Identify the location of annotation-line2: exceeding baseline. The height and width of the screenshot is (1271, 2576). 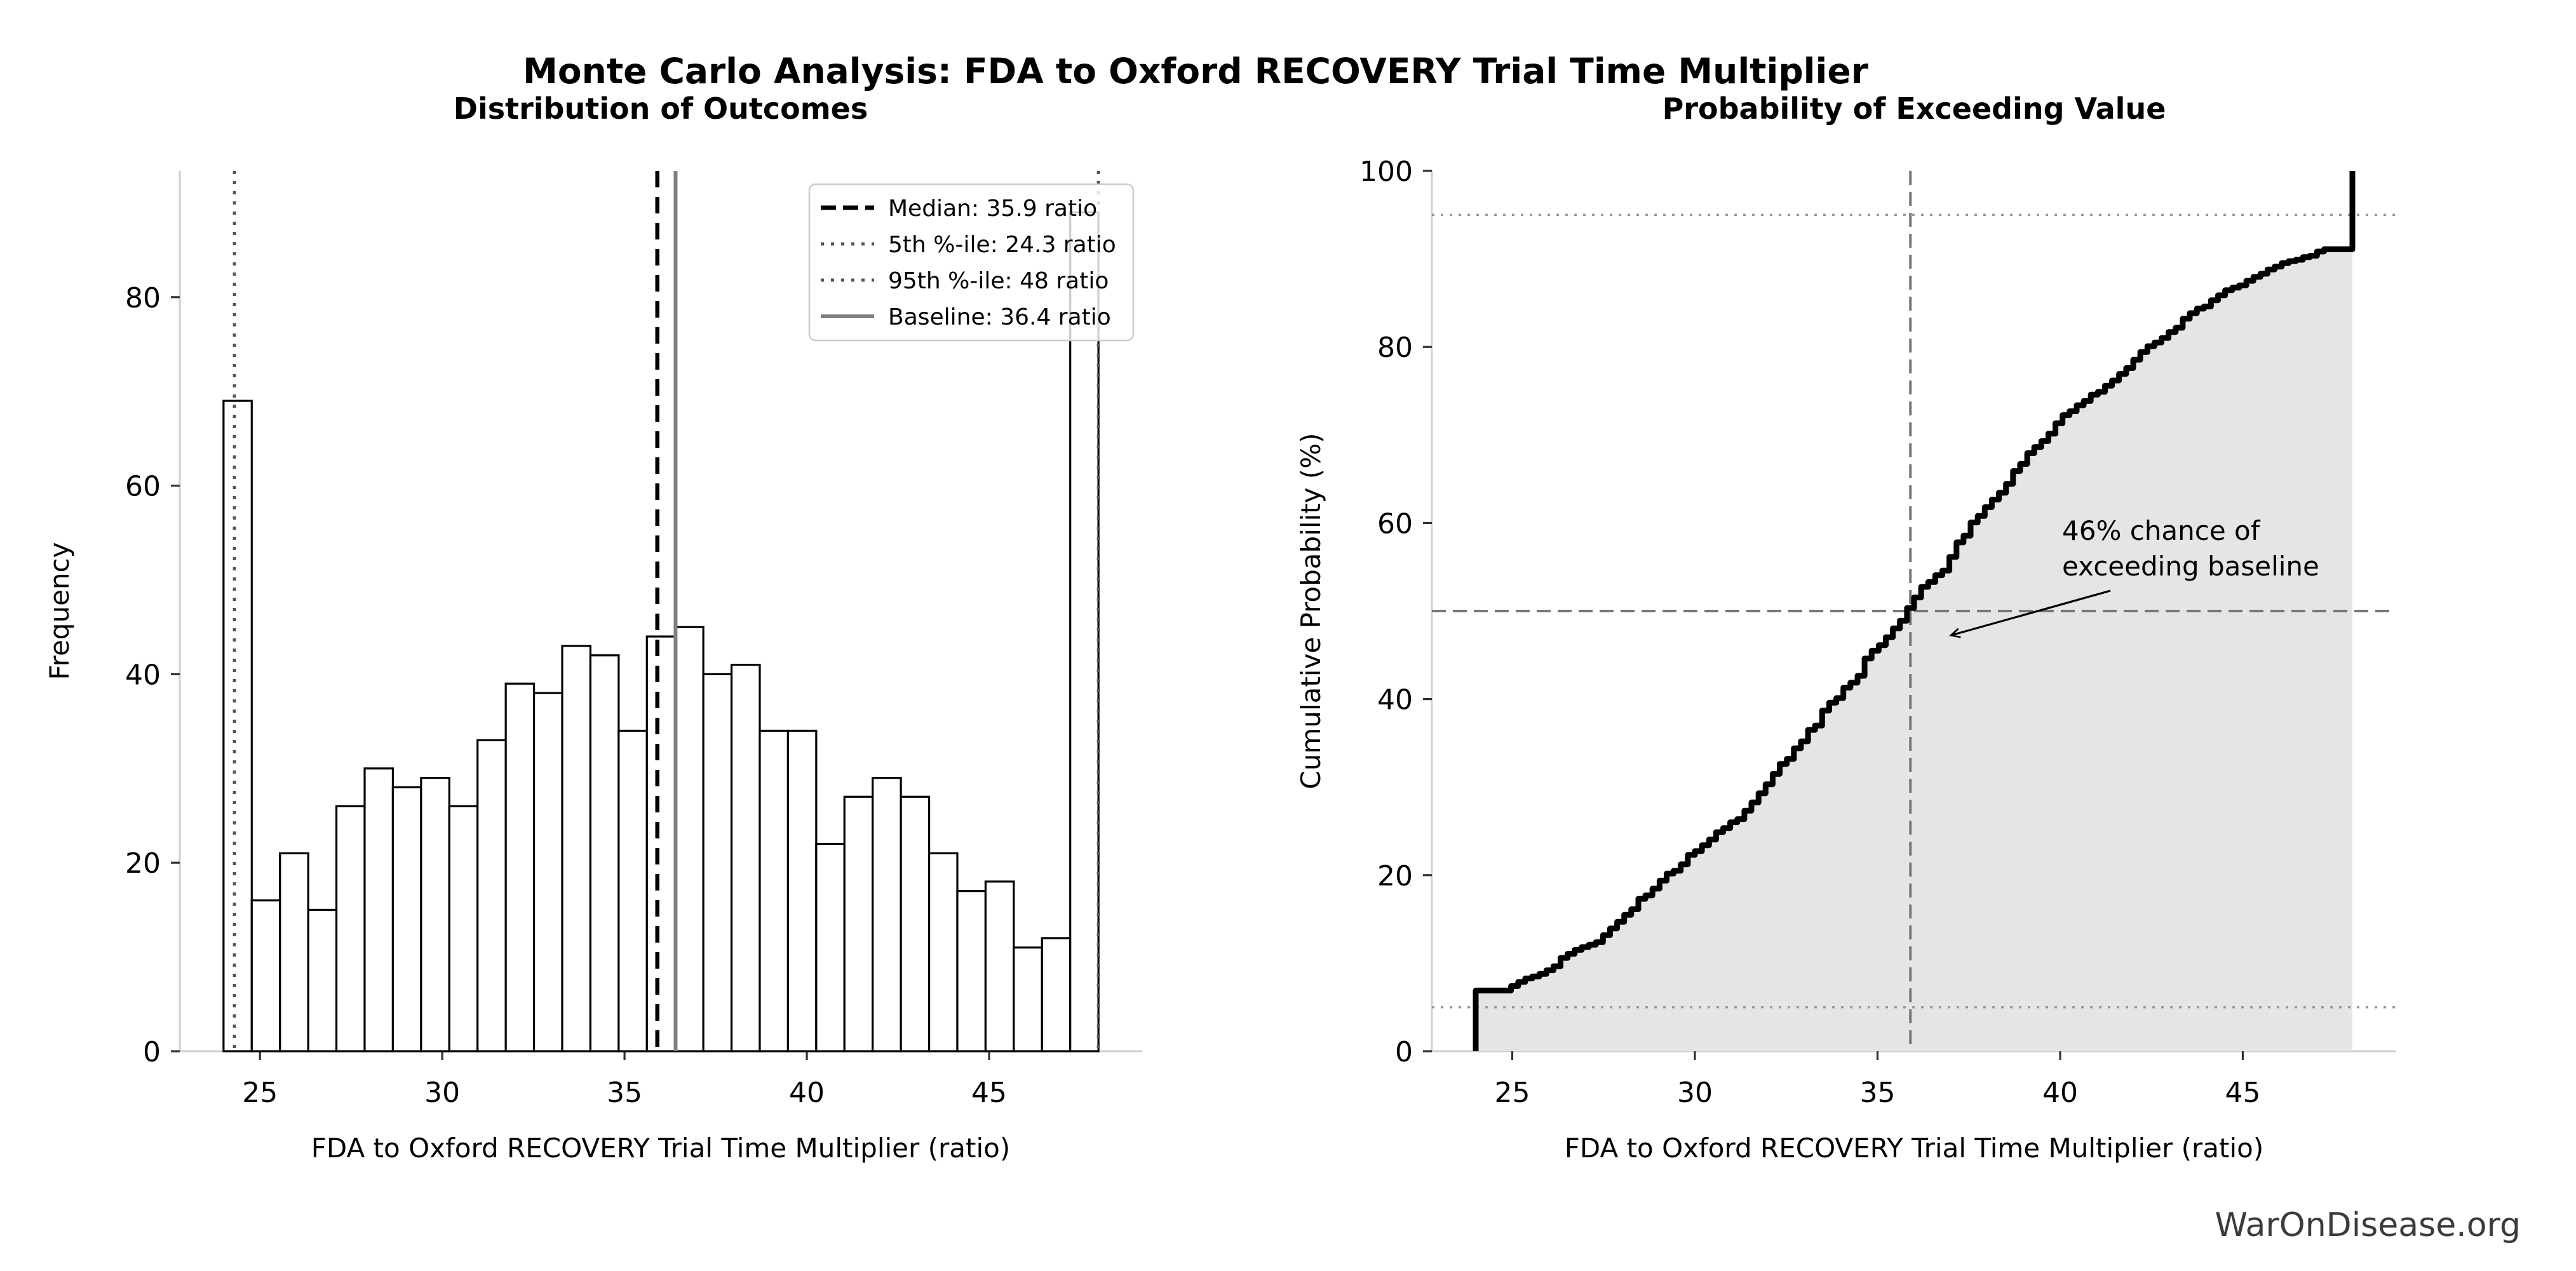
(2190, 566).